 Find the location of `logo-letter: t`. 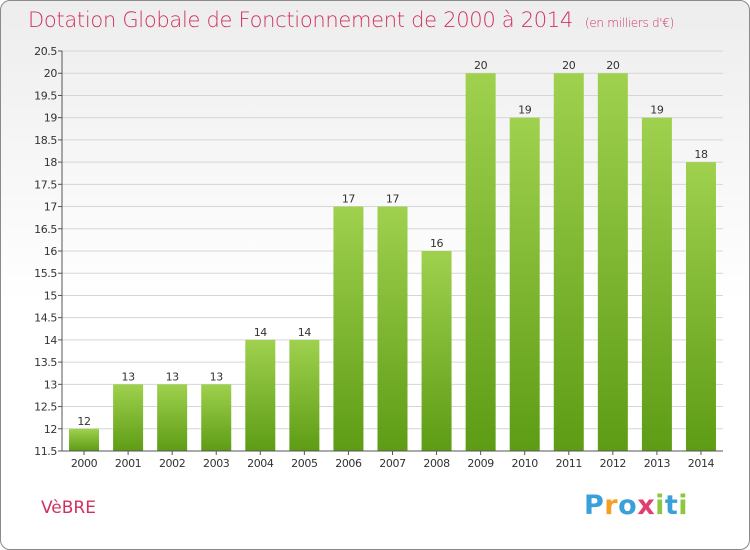

logo-letter: t is located at coordinates (671, 505).